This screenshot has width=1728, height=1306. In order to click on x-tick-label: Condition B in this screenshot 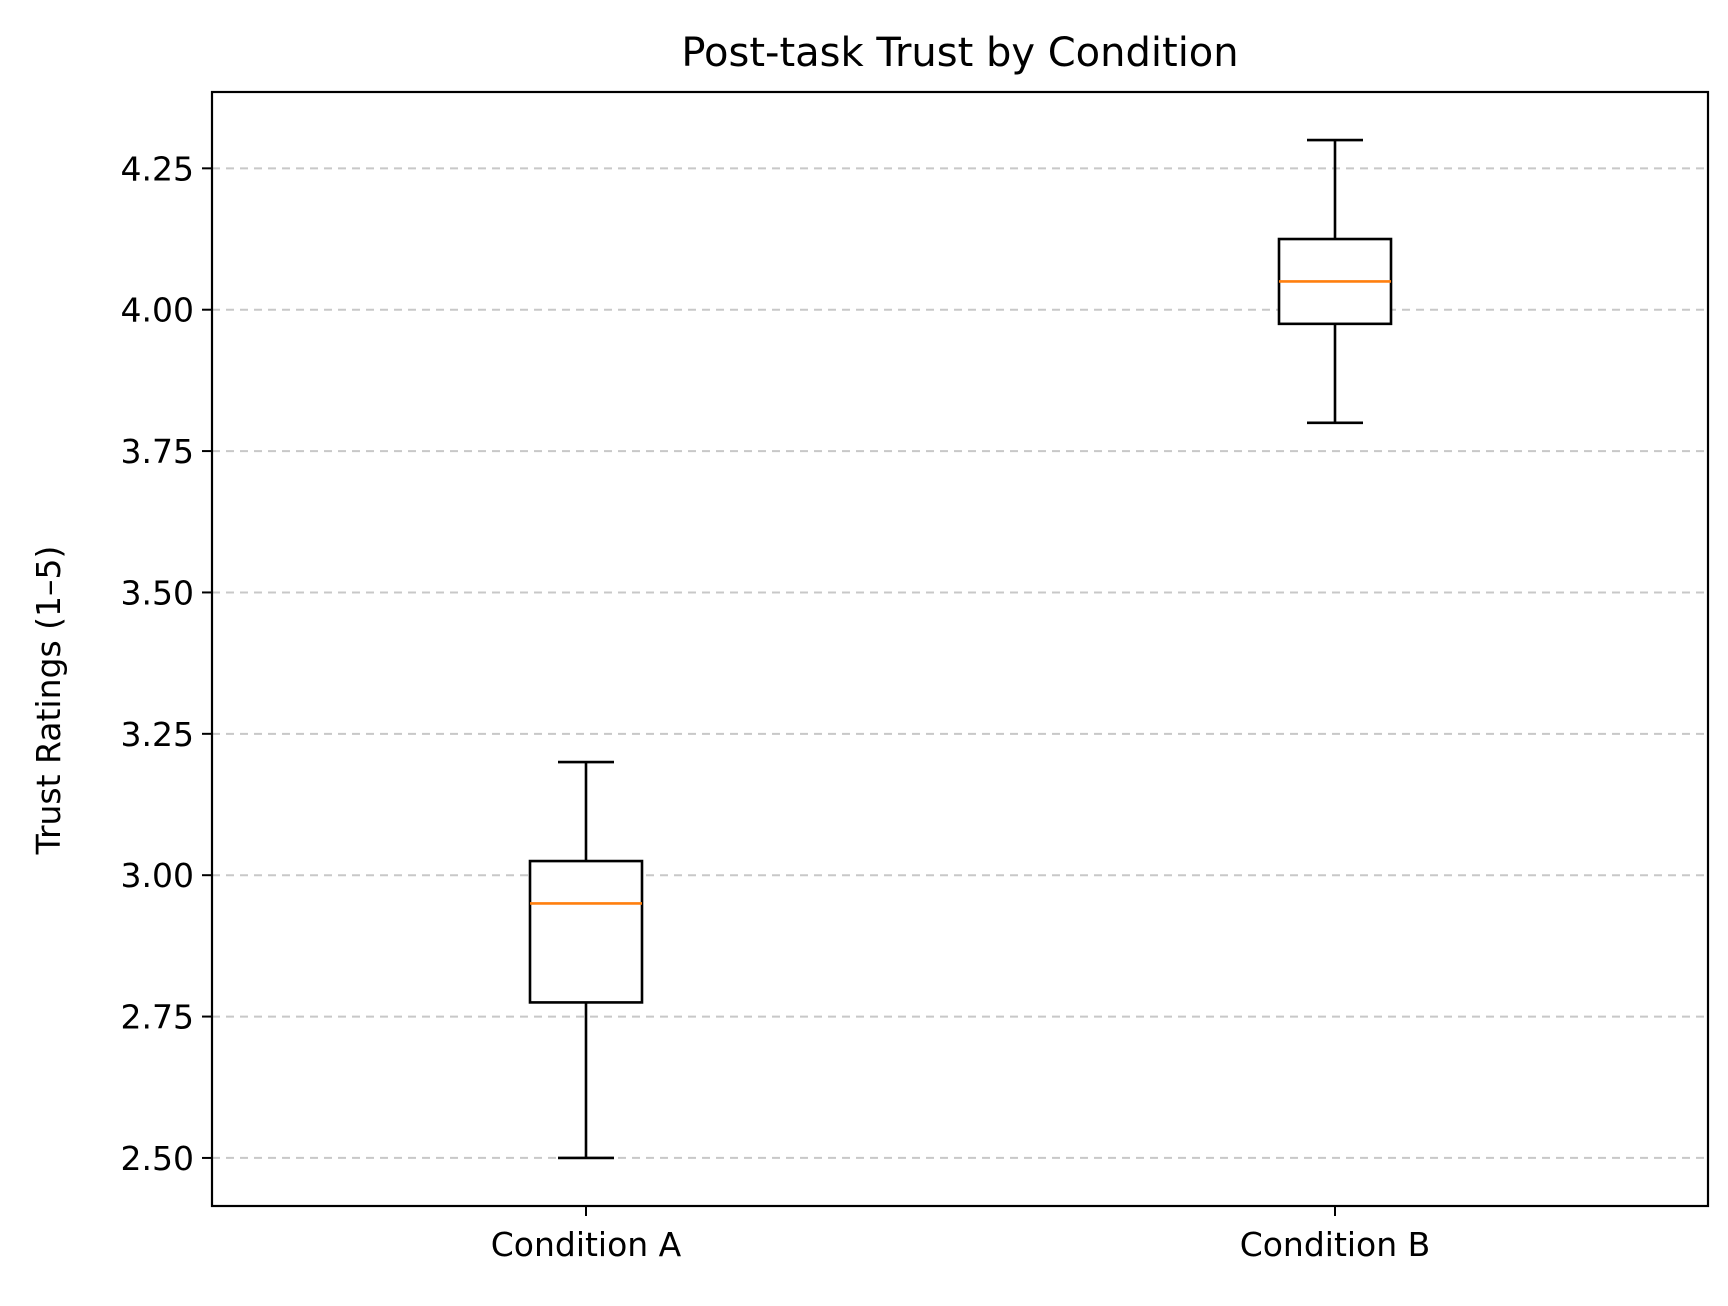, I will do `click(1335, 1244)`.